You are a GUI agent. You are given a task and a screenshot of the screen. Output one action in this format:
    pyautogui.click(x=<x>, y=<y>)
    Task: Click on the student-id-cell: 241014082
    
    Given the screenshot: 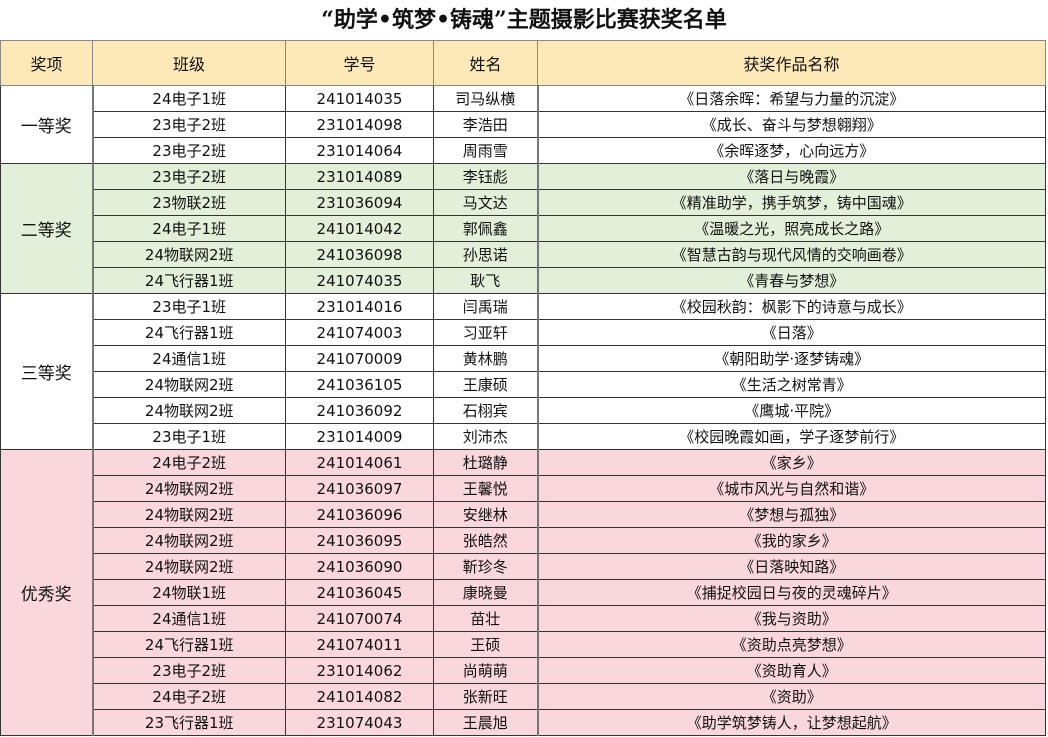 What is the action you would take?
    pyautogui.click(x=359, y=696)
    